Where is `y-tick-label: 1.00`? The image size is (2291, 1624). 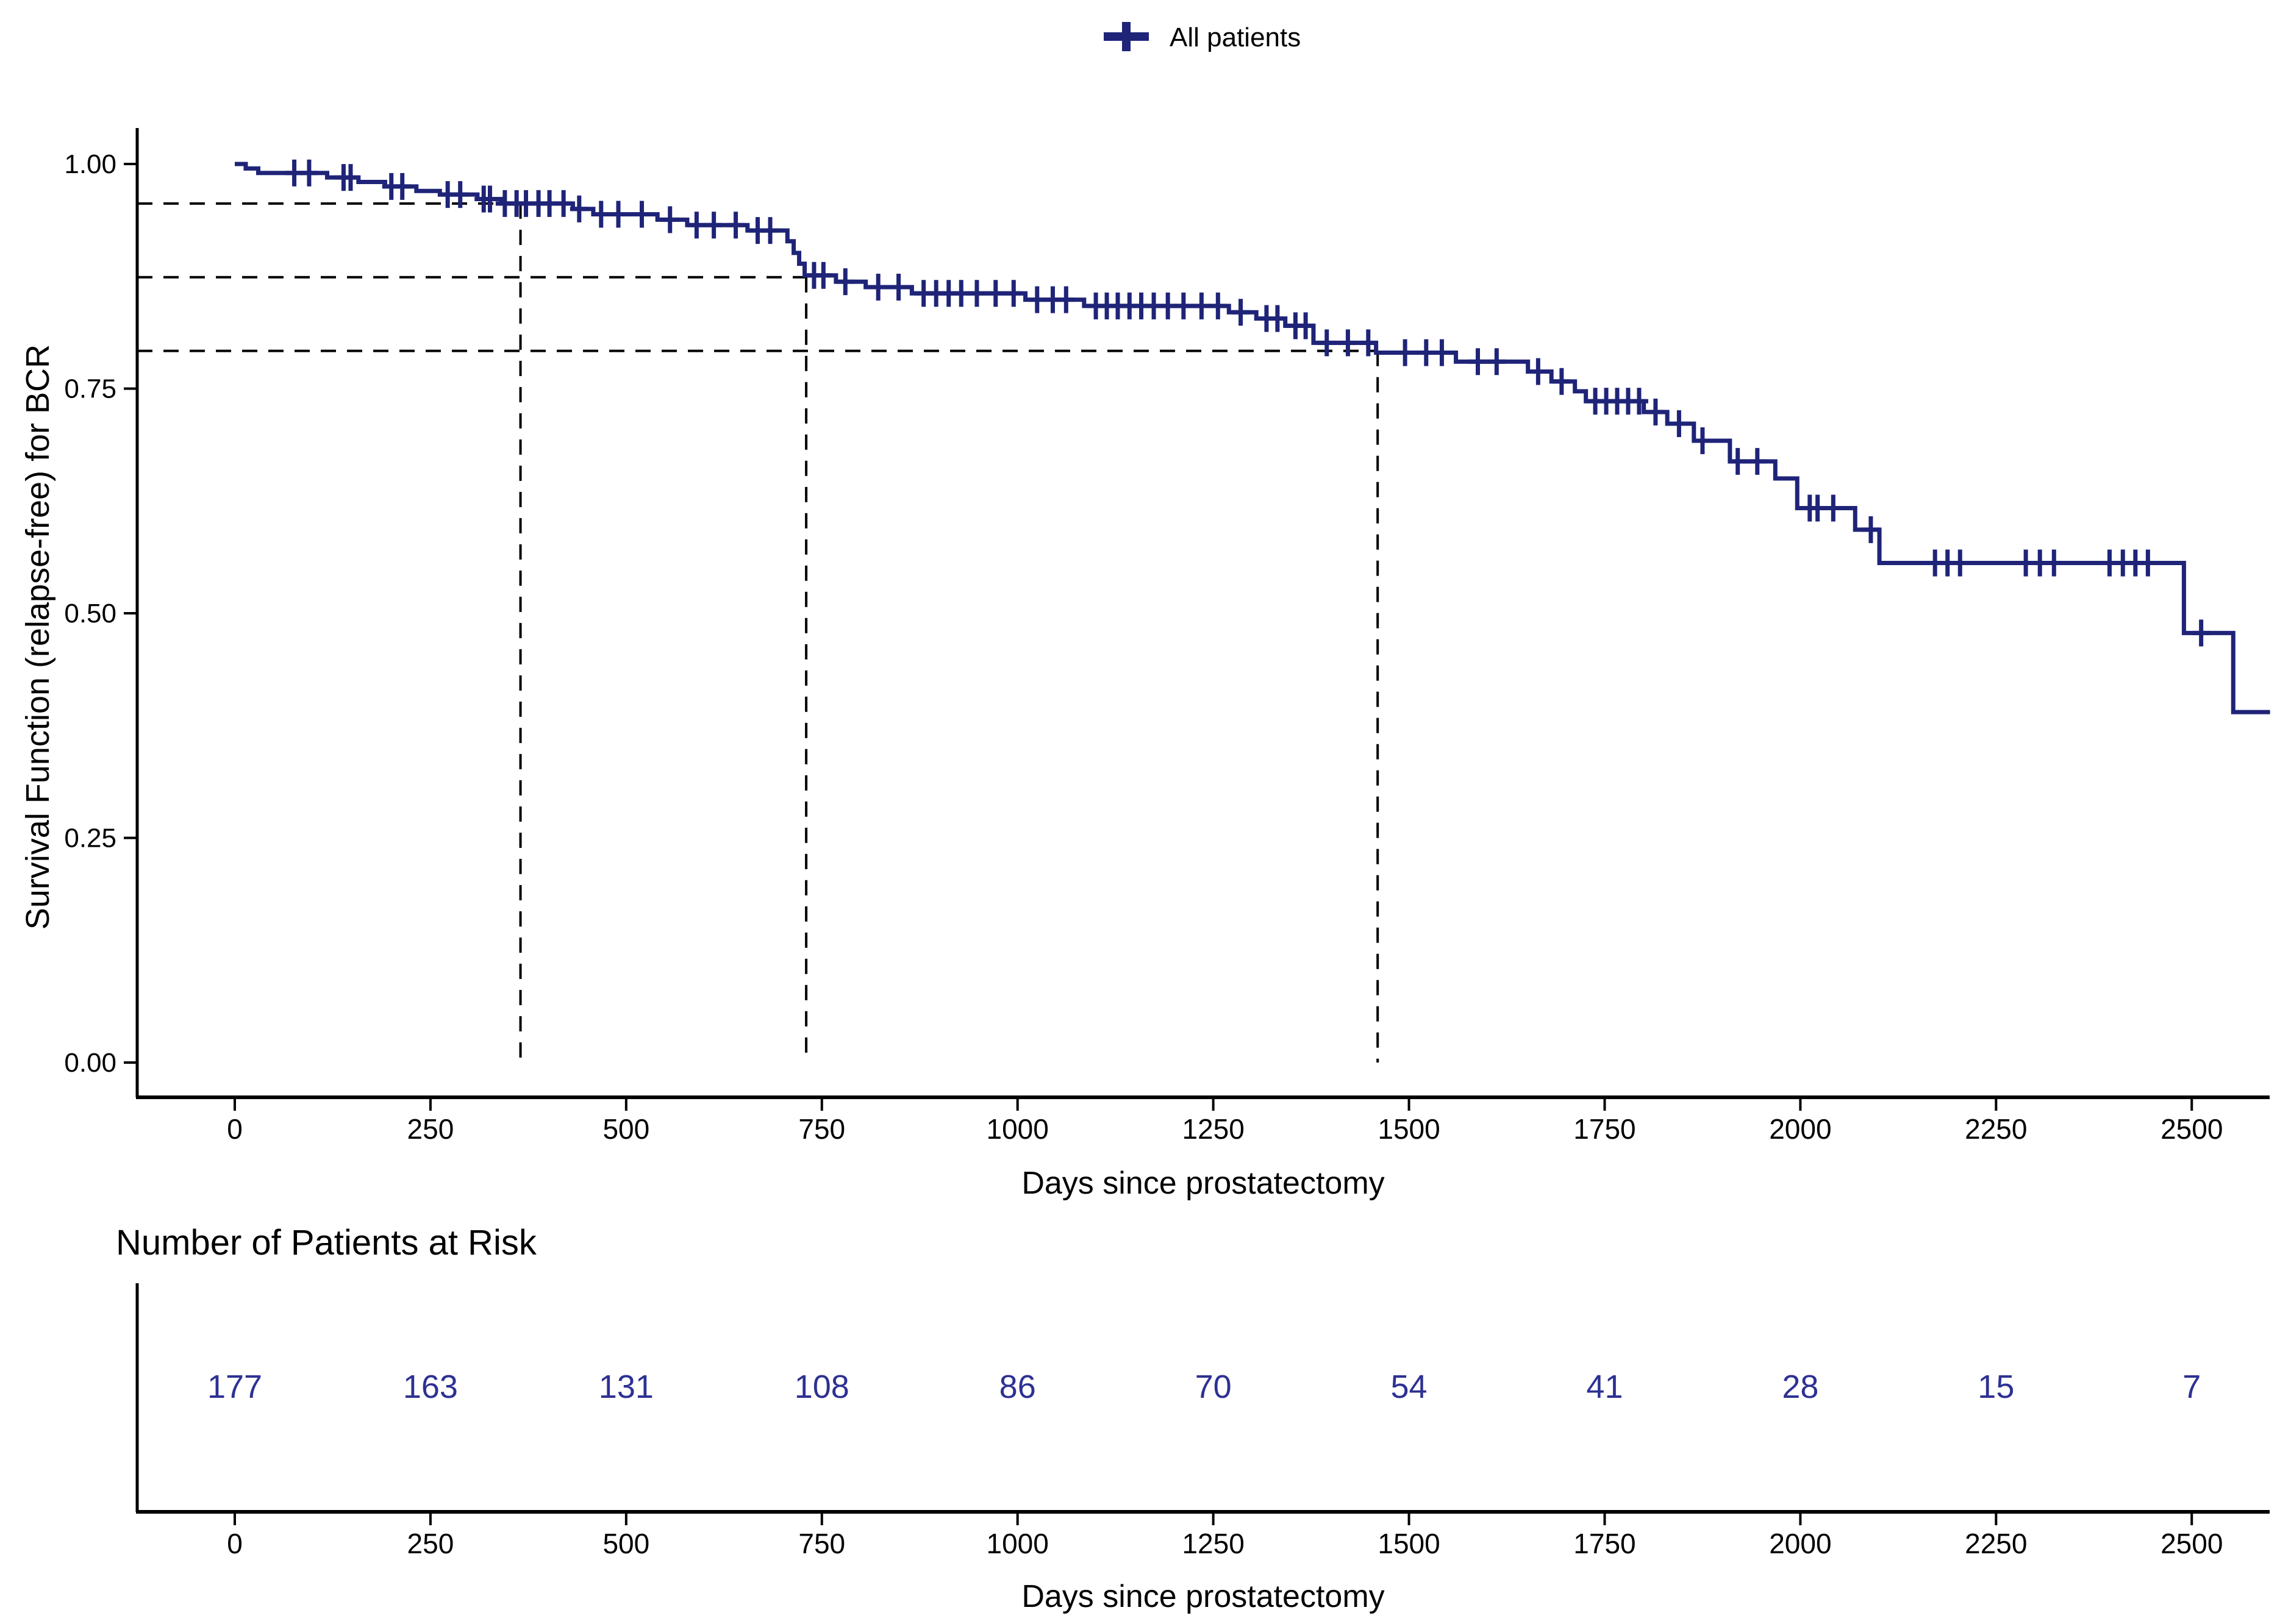
y-tick-label: 1.00 is located at coordinates (90, 164).